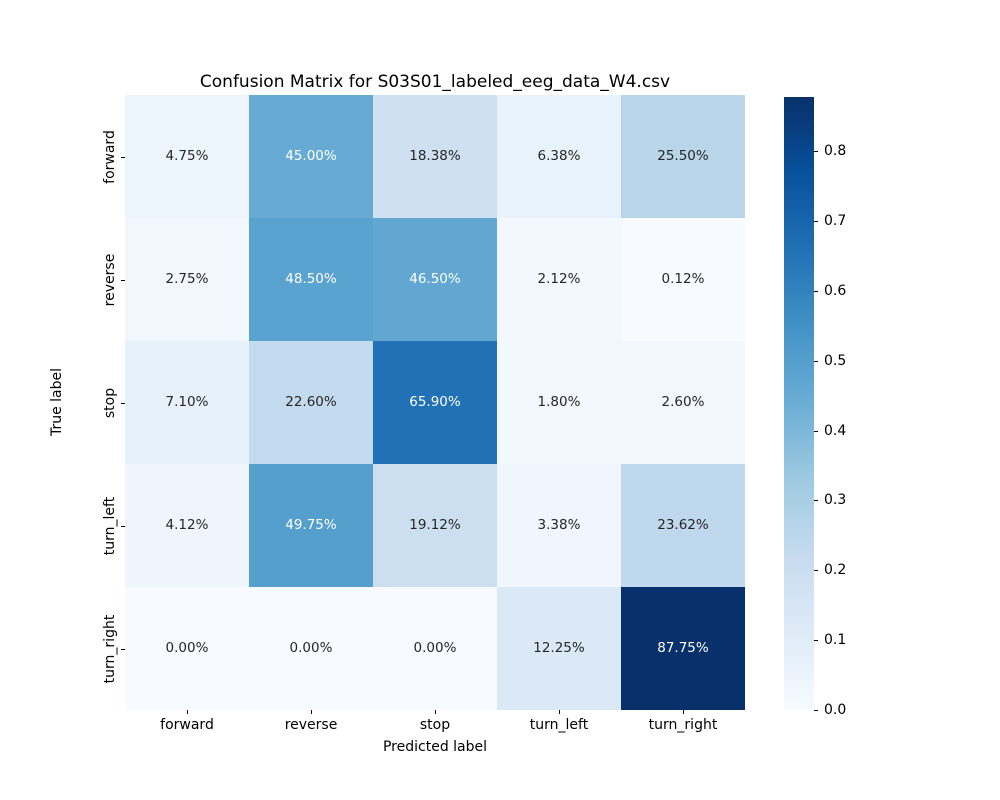 This screenshot has width=1000, height=800. What do you see at coordinates (57, 402) in the screenshot?
I see `y-axis-label: True label` at bounding box center [57, 402].